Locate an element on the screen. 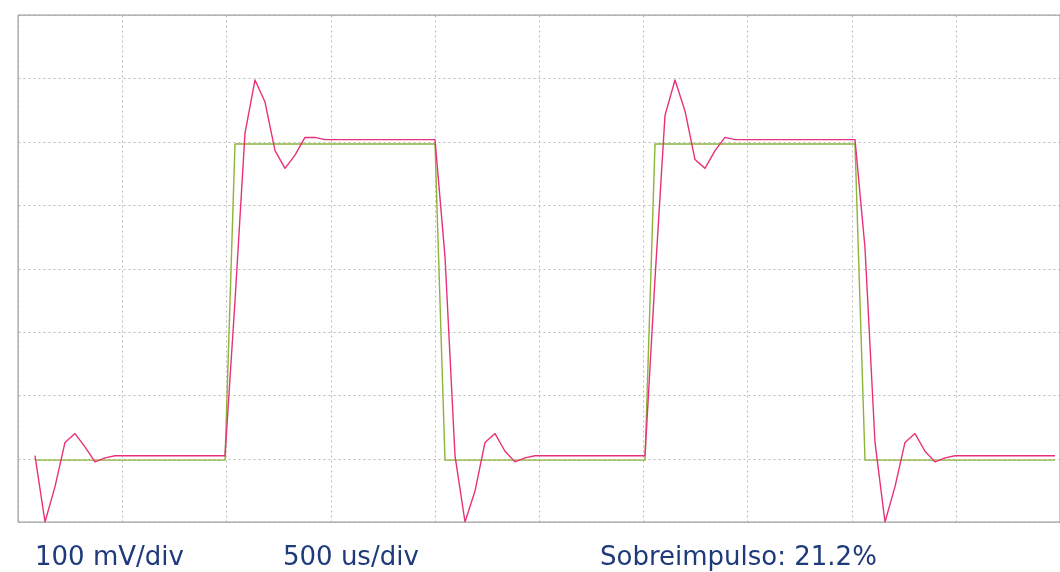 The height and width of the screenshot is (572, 1060). text: 500 us/div is located at coordinates (351, 556).